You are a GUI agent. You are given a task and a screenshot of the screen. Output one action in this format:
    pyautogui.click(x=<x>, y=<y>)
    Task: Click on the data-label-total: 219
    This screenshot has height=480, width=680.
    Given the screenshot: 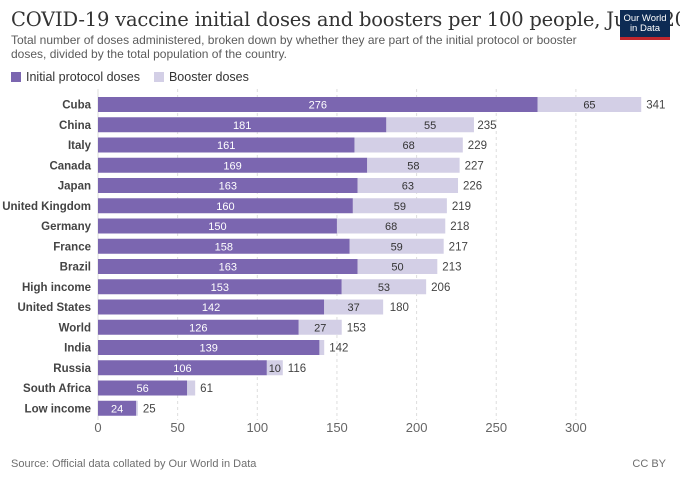 What is the action you would take?
    pyautogui.click(x=461, y=207)
    